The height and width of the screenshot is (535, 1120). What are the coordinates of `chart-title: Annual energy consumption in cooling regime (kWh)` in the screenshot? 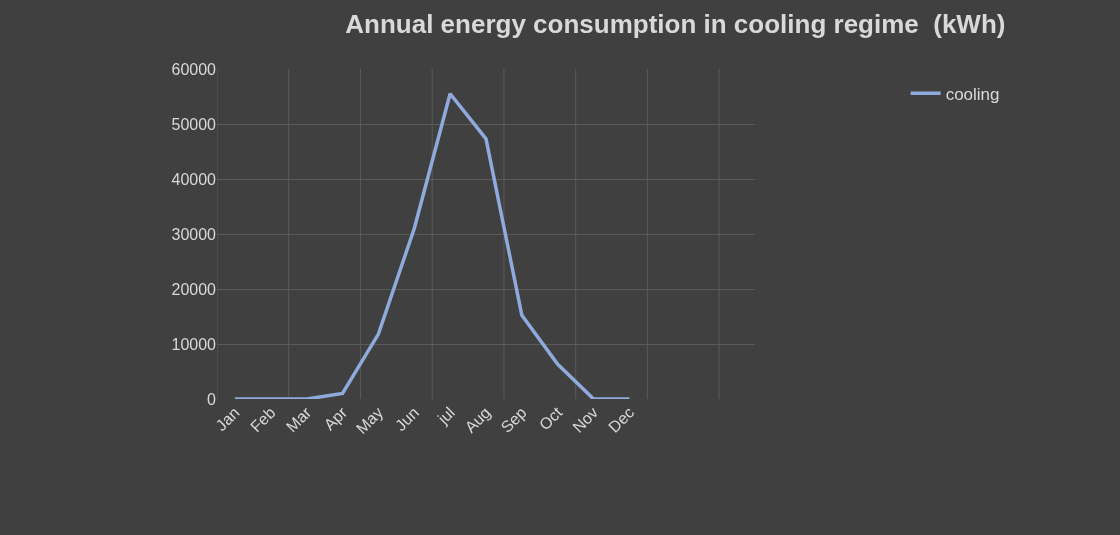 It's located at (675, 24).